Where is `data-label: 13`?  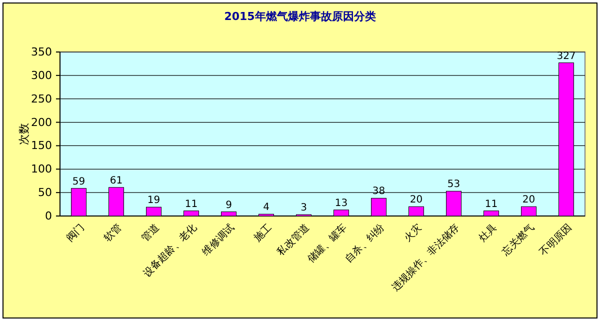
data-label: 13 is located at coordinates (341, 203).